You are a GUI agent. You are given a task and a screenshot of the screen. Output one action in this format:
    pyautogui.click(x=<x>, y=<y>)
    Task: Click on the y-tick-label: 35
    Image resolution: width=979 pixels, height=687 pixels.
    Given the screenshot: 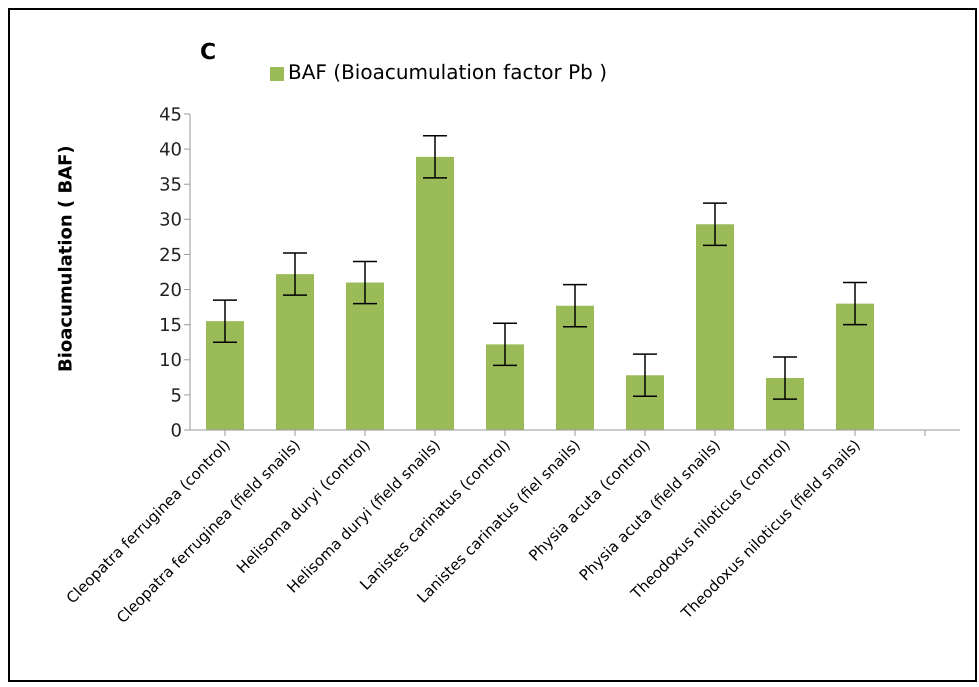 What is the action you would take?
    pyautogui.click(x=170, y=185)
    